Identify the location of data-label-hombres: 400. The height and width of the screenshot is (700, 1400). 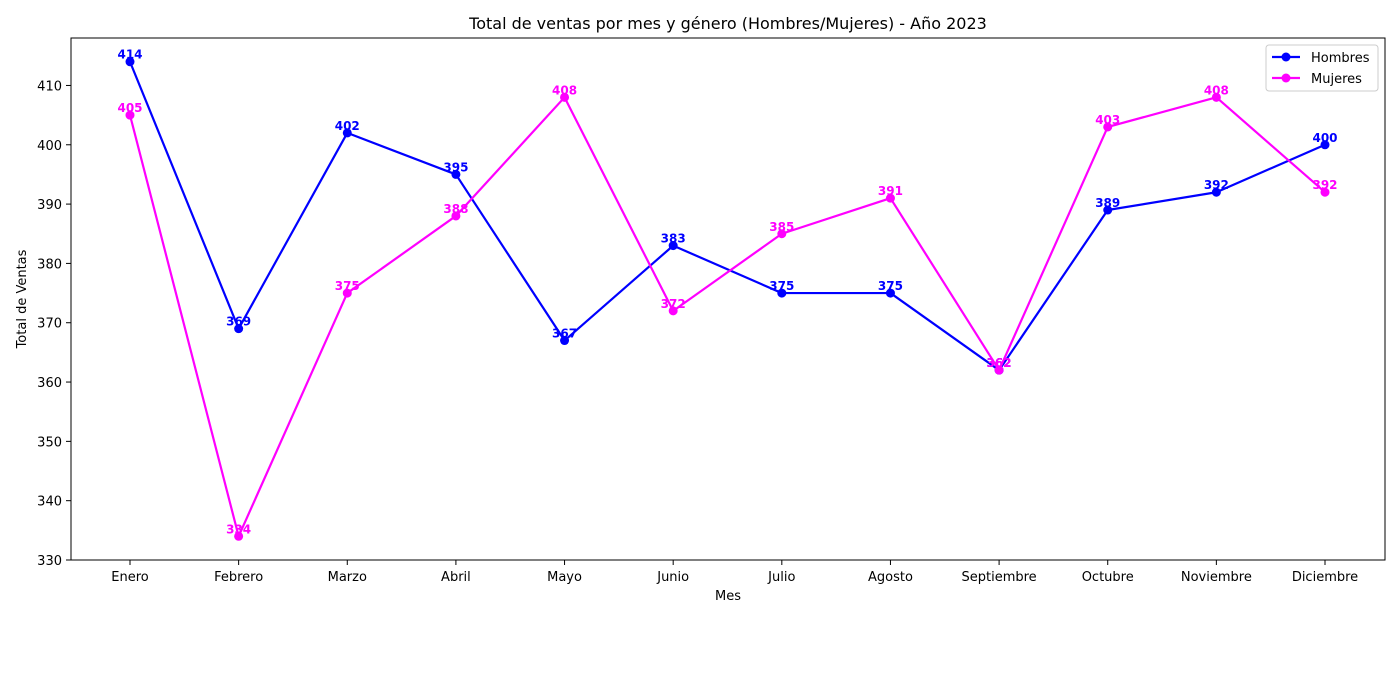
(1324, 138).